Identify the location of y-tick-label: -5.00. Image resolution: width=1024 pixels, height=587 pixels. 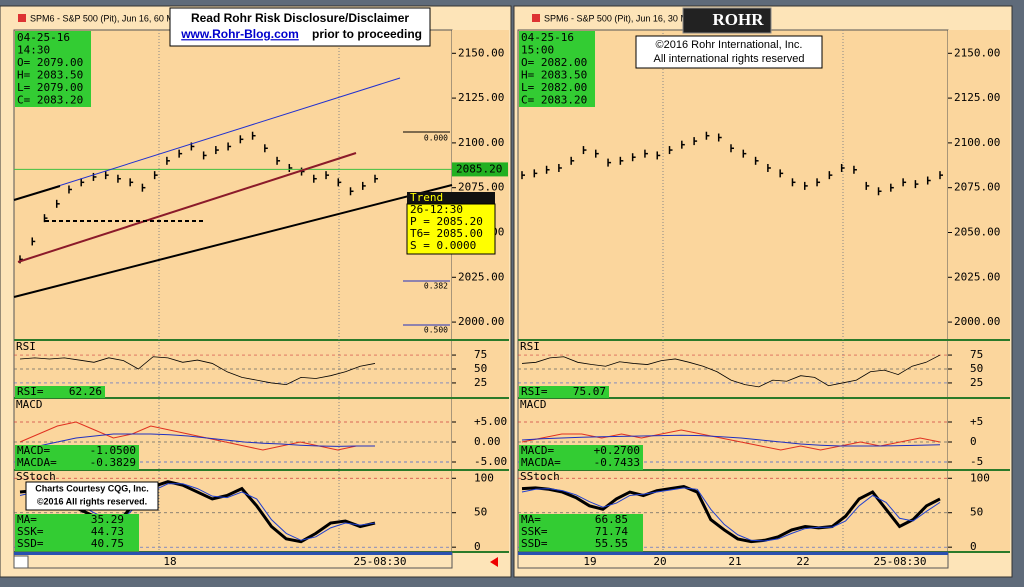
(490, 461).